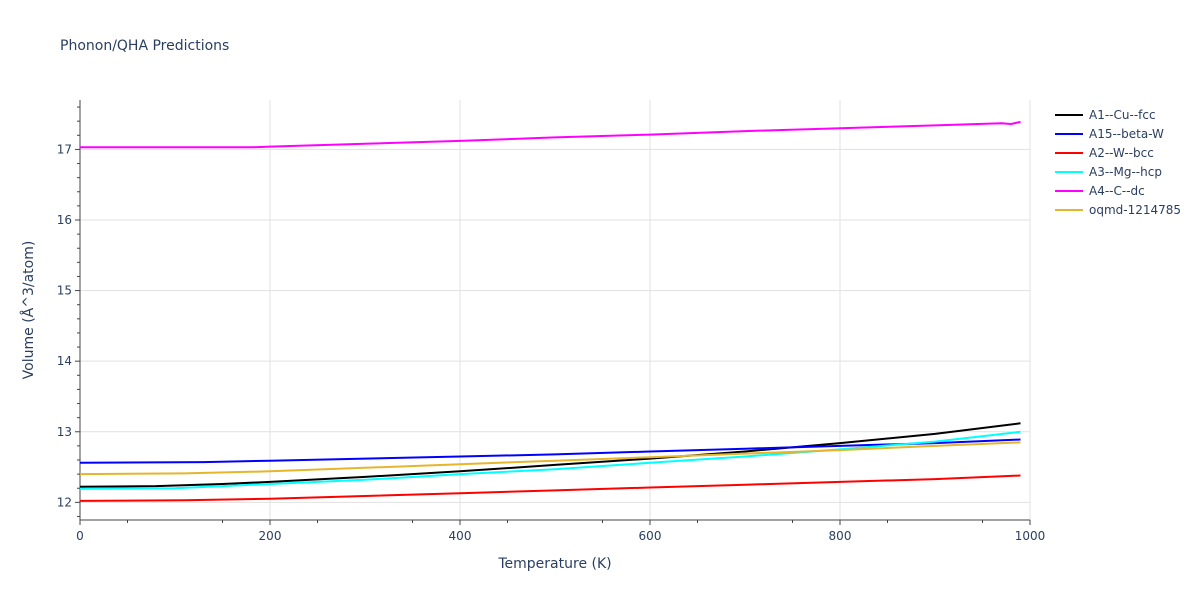 Image resolution: width=1200 pixels, height=600 pixels. What do you see at coordinates (144, 46) in the screenshot?
I see `chart-title: Phonon/QHA Predictions` at bounding box center [144, 46].